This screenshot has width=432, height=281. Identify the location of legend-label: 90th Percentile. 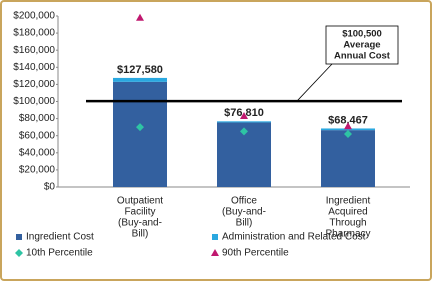
(255, 253).